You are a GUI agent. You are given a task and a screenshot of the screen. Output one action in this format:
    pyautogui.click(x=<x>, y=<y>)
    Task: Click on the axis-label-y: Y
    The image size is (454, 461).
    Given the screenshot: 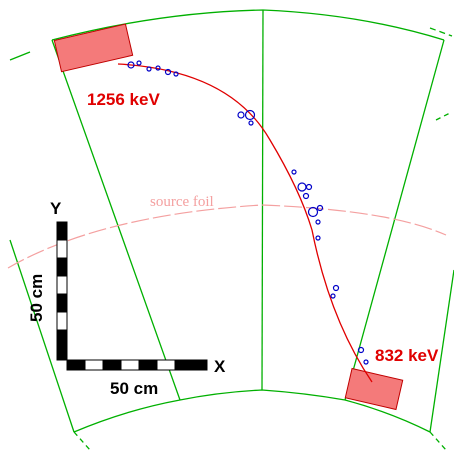 What is the action you would take?
    pyautogui.click(x=56, y=208)
    